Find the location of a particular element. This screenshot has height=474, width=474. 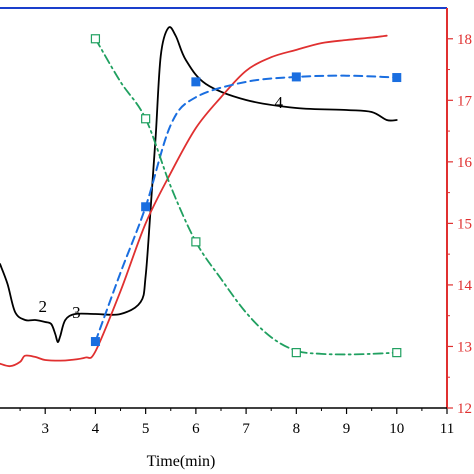

curve-number-label: 4 is located at coordinates (278, 102).